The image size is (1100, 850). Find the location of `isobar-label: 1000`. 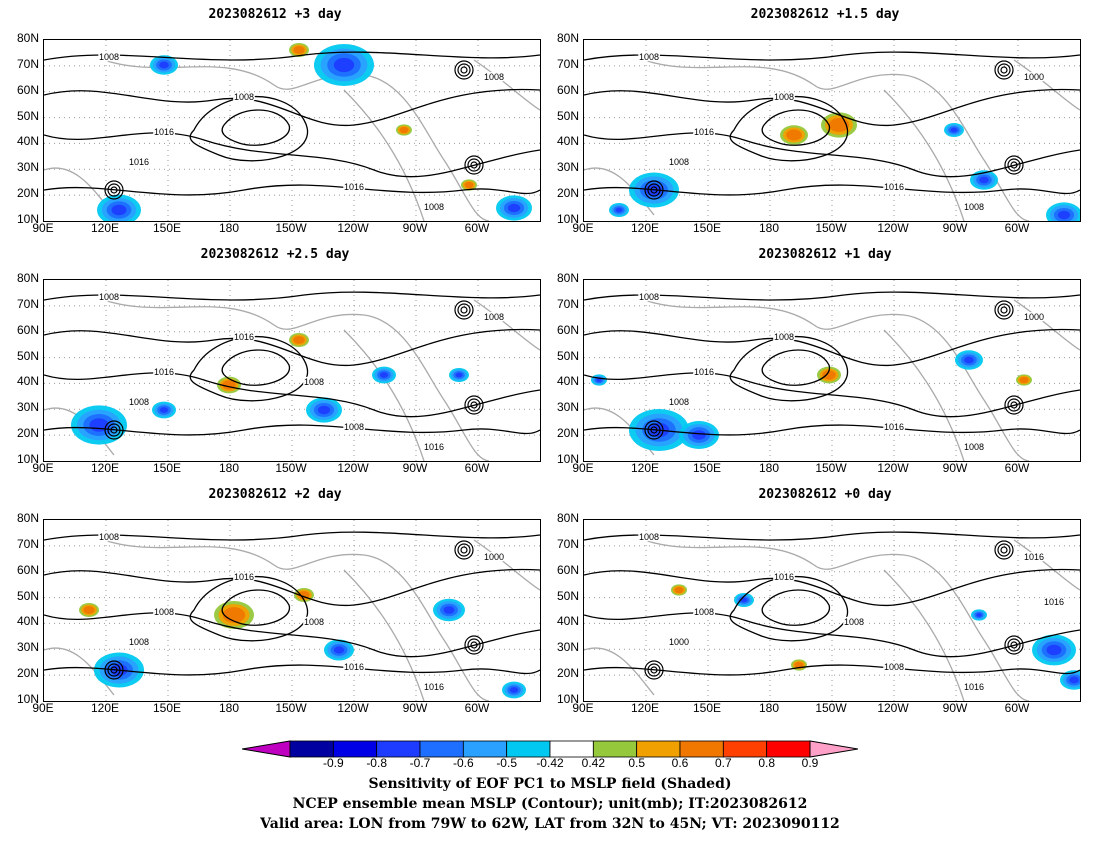

isobar-label: 1000 is located at coordinates (1034, 77).